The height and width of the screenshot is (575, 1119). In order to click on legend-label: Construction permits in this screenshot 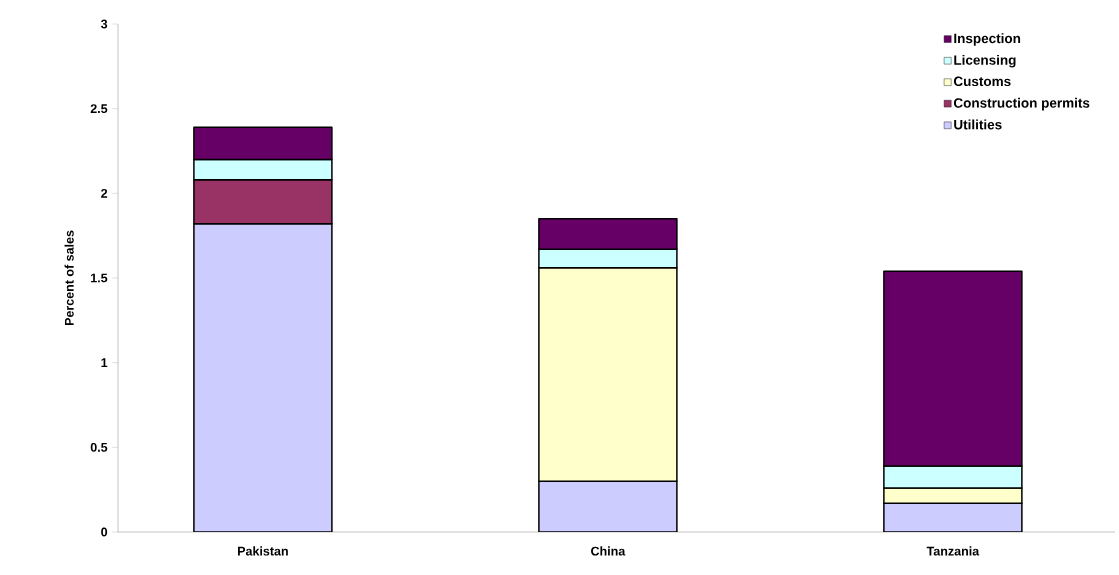, I will do `click(1021, 104)`.